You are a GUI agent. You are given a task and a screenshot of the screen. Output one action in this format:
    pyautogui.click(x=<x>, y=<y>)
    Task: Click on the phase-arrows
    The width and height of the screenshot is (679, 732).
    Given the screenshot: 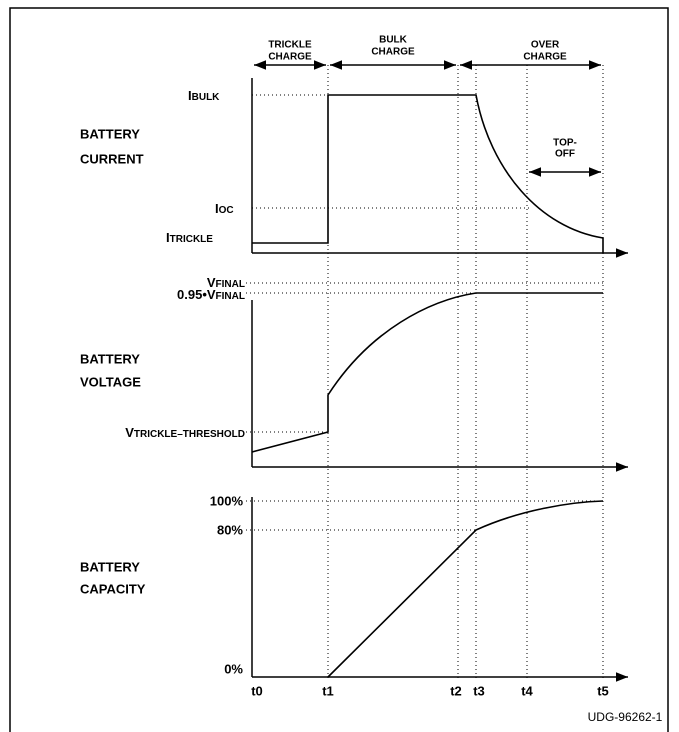 What is the action you would take?
    pyautogui.click(x=427, y=118)
    